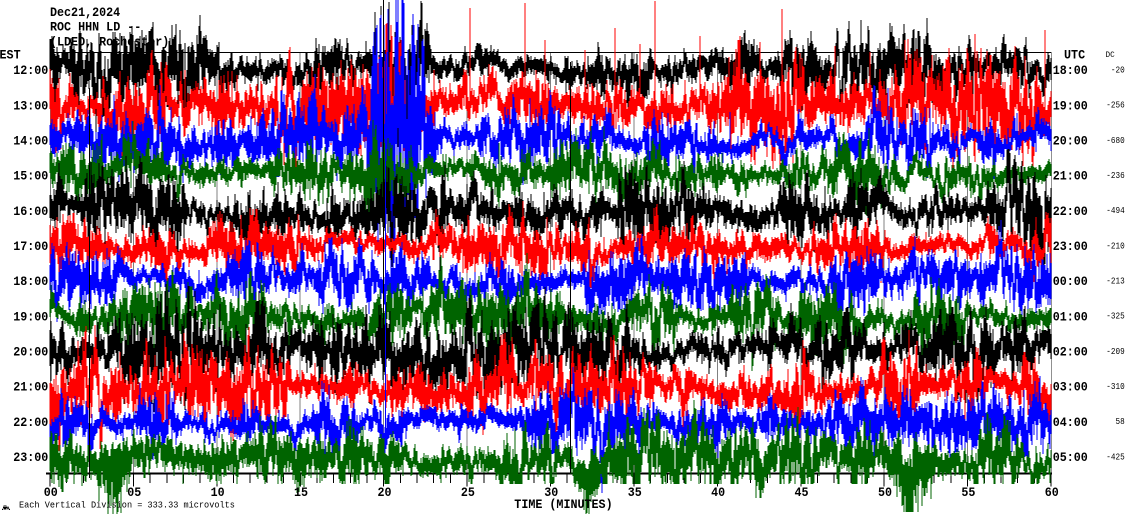 This screenshot has width=1130, height=519. I want to click on svg-text: 50, so click(885, 492).